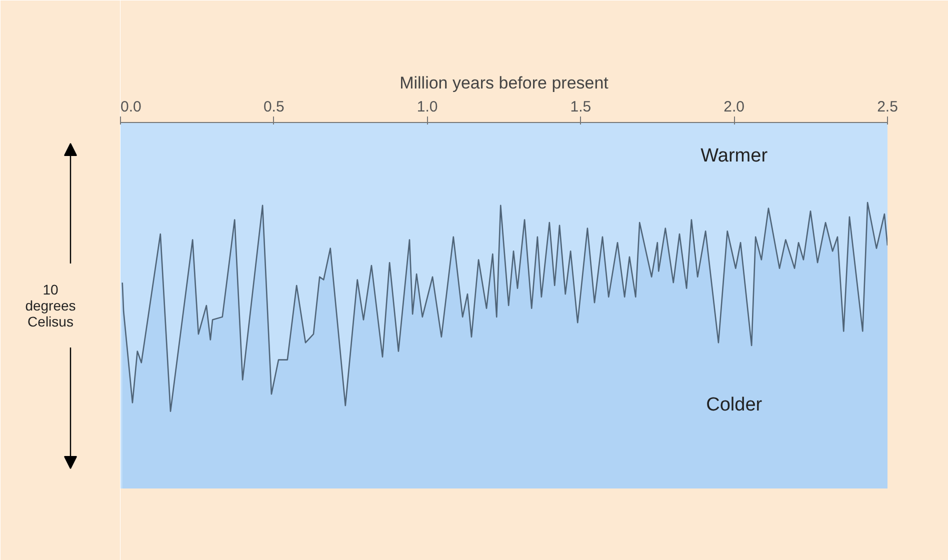  What do you see at coordinates (131, 107) in the screenshot?
I see `x-tick-label: 0.0` at bounding box center [131, 107].